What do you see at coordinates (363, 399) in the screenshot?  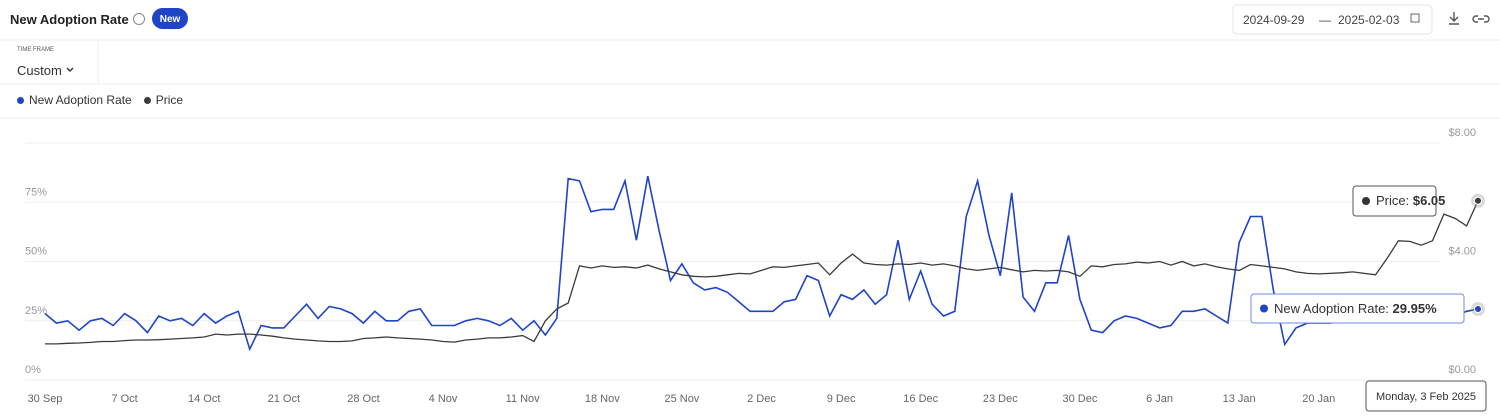 I see `x-tick-label: 28 Oct` at bounding box center [363, 399].